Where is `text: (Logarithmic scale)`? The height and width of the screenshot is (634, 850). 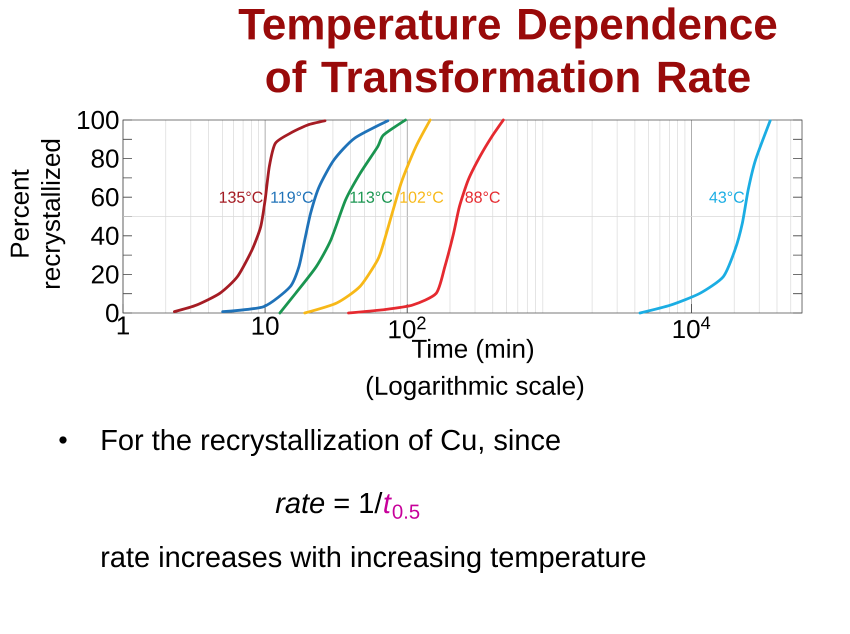
text: (Logarithmic scale) is located at coordinates (475, 388).